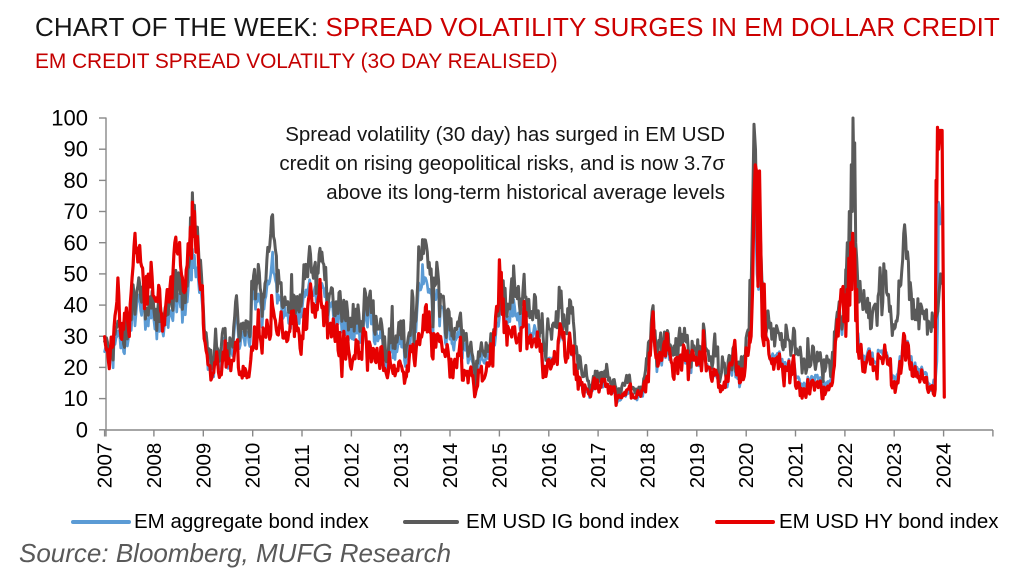 The image size is (1022, 579). Describe the element at coordinates (549, 466) in the screenshot. I see `svg-text: 2016` at that location.